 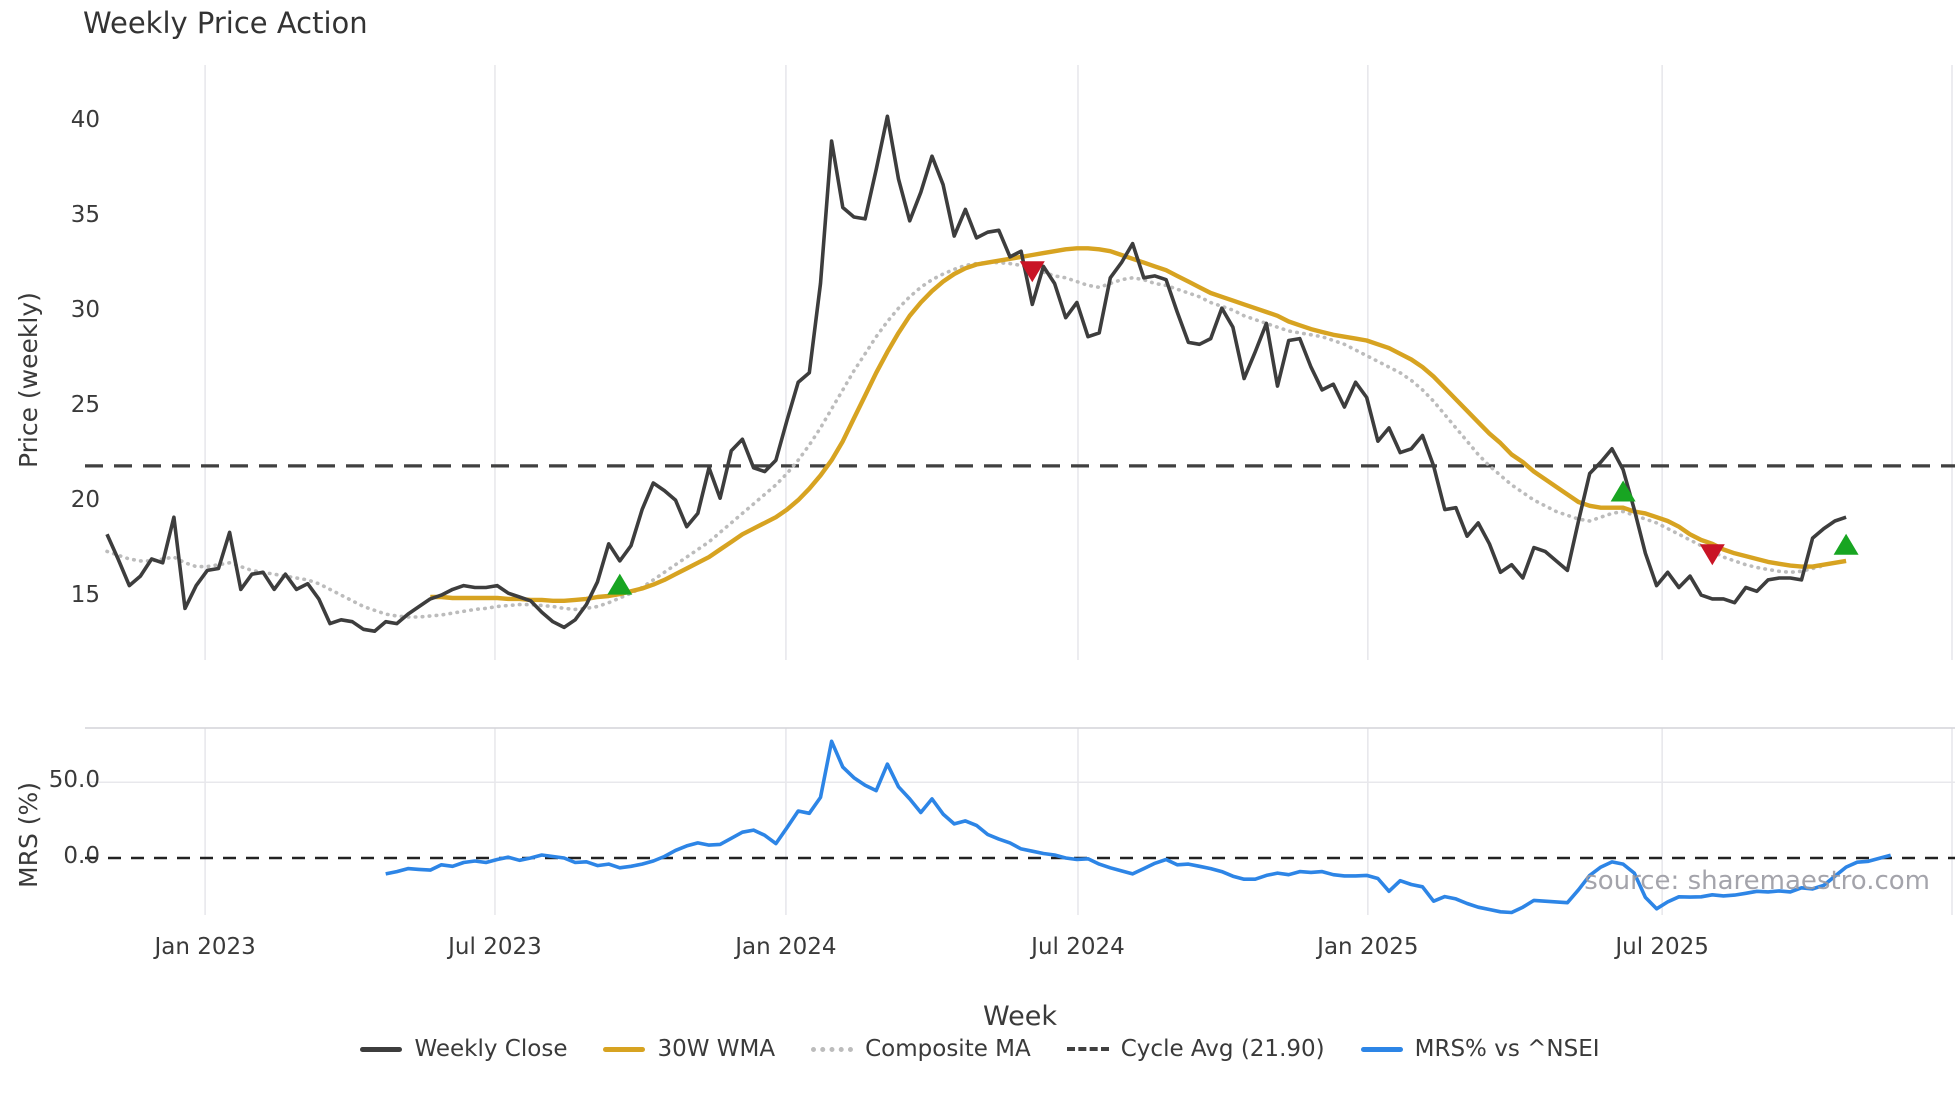 I want to click on mrs-line, so click(x=1138, y=827).